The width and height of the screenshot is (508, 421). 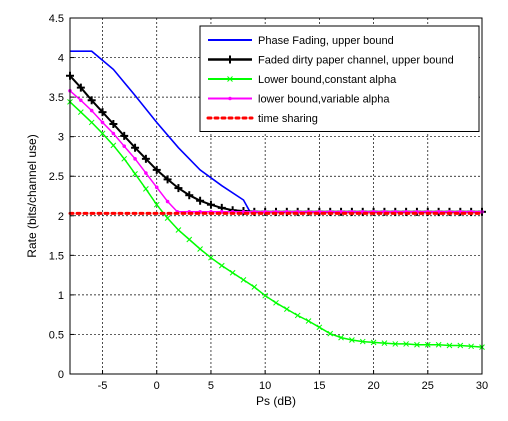 What do you see at coordinates (61, 59) in the screenshot?
I see `y-tick-label: 4` at bounding box center [61, 59].